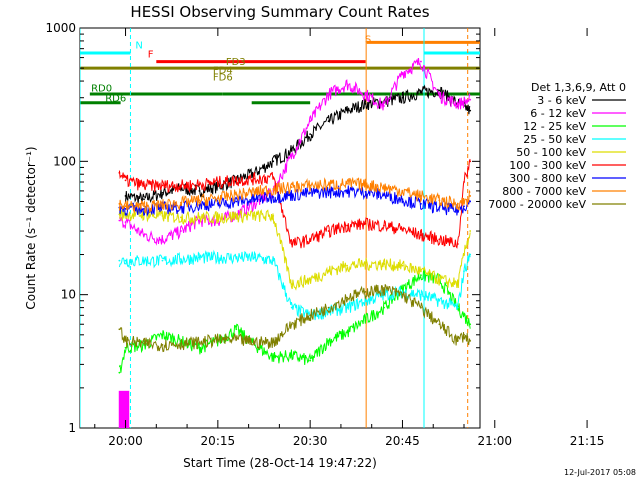 This screenshot has height=480, width=640. What do you see at coordinates (31, 227) in the screenshot?
I see `y-axis-label: Count Rate (s⁻¹ detector⁻¹)` at bounding box center [31, 227].